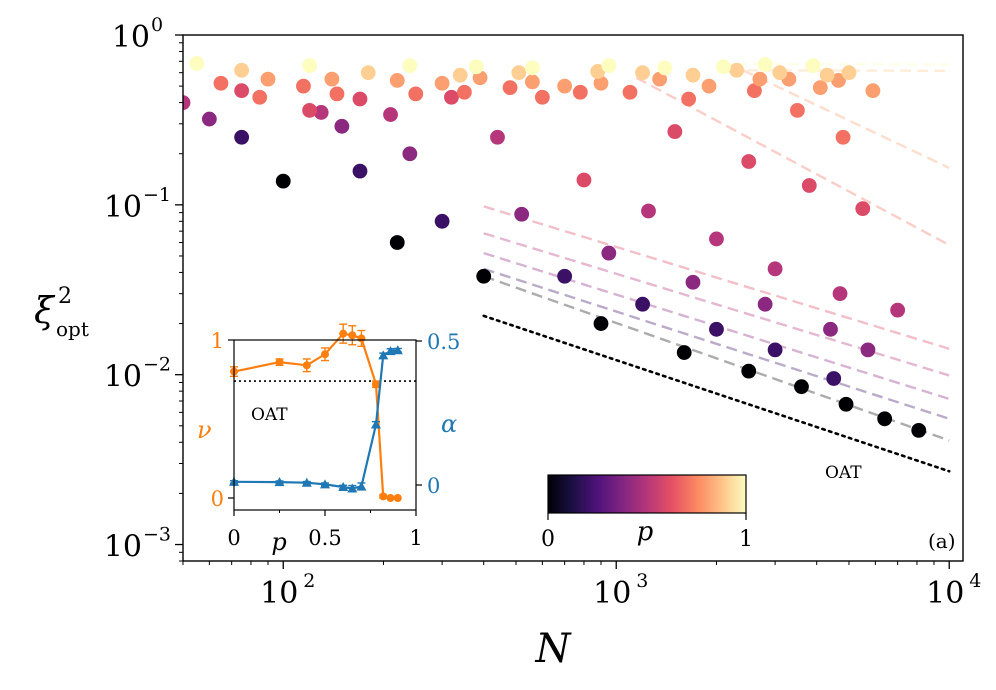  Describe the element at coordinates (324, 538) in the screenshot. I see `inset-x-tick-label: 0.5` at that location.